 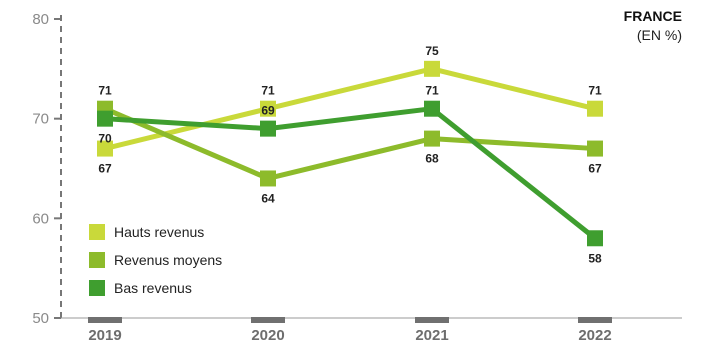 What do you see at coordinates (432, 159) in the screenshot?
I see `data-label: 68` at bounding box center [432, 159].